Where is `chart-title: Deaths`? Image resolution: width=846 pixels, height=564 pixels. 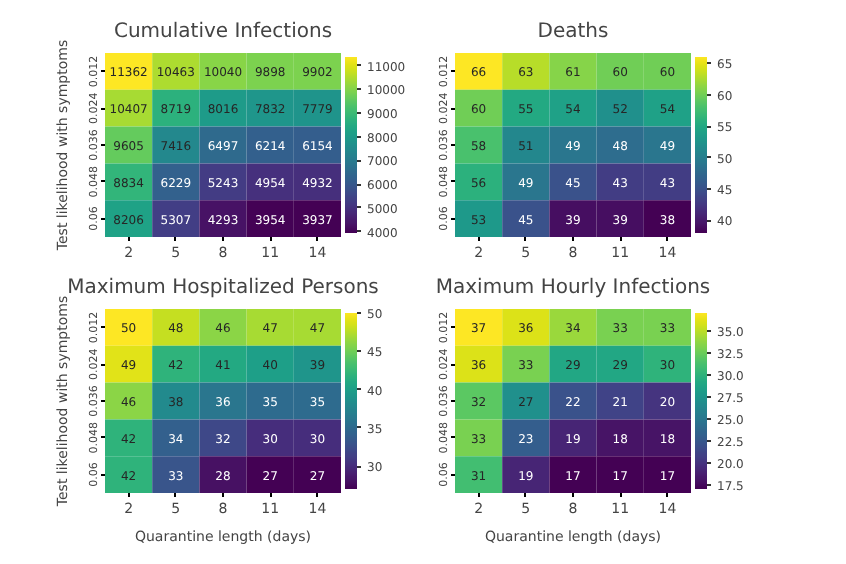 chart-title: Deaths is located at coordinates (573, 32).